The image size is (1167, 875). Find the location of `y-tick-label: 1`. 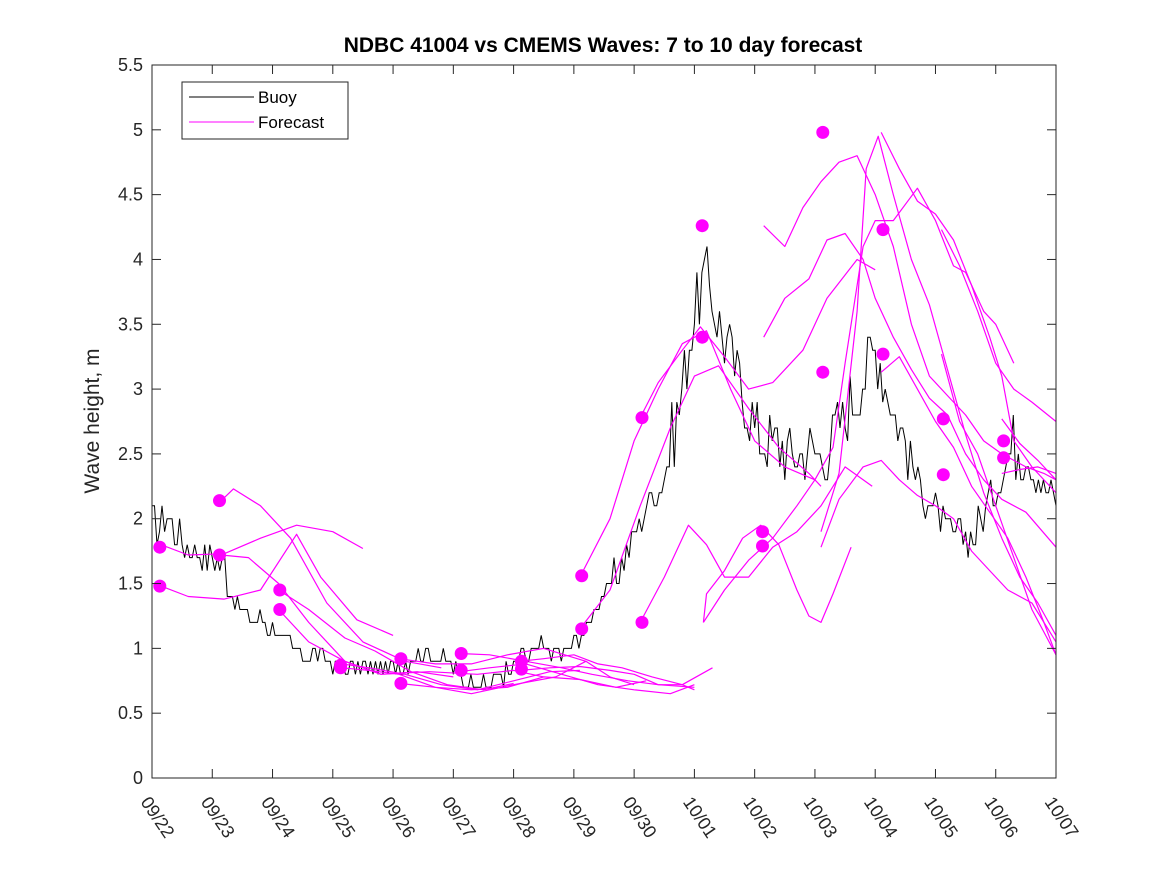

y-tick-label: 1 is located at coordinates (138, 648).